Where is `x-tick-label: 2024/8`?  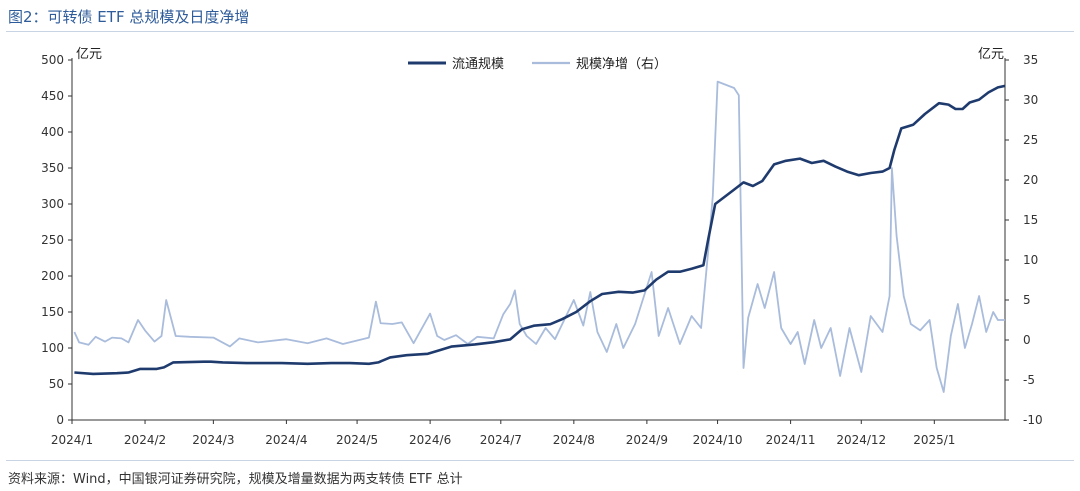 x-tick-label: 2024/8 is located at coordinates (574, 440).